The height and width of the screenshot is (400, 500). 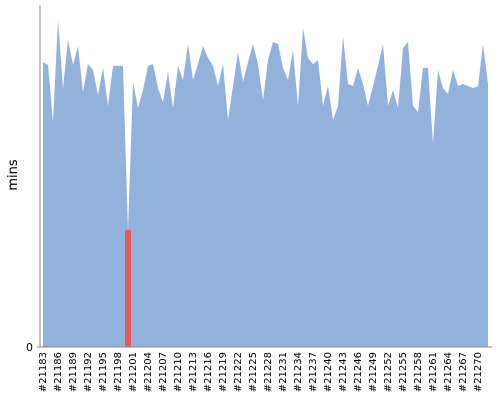 I want to click on x-tick-label: #21228, so click(x=268, y=372).